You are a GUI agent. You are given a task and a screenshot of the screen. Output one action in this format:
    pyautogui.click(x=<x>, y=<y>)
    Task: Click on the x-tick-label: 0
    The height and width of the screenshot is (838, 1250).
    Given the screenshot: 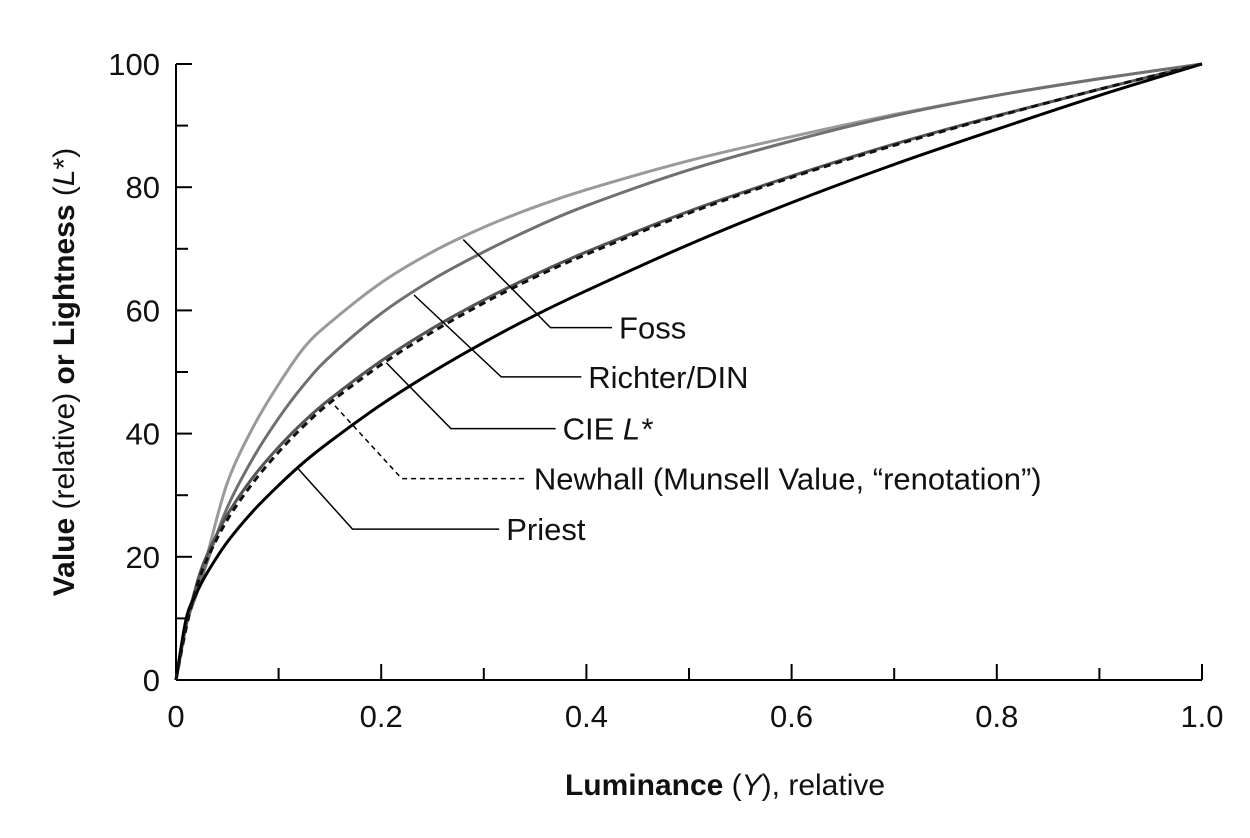 What is the action you would take?
    pyautogui.click(x=175, y=716)
    